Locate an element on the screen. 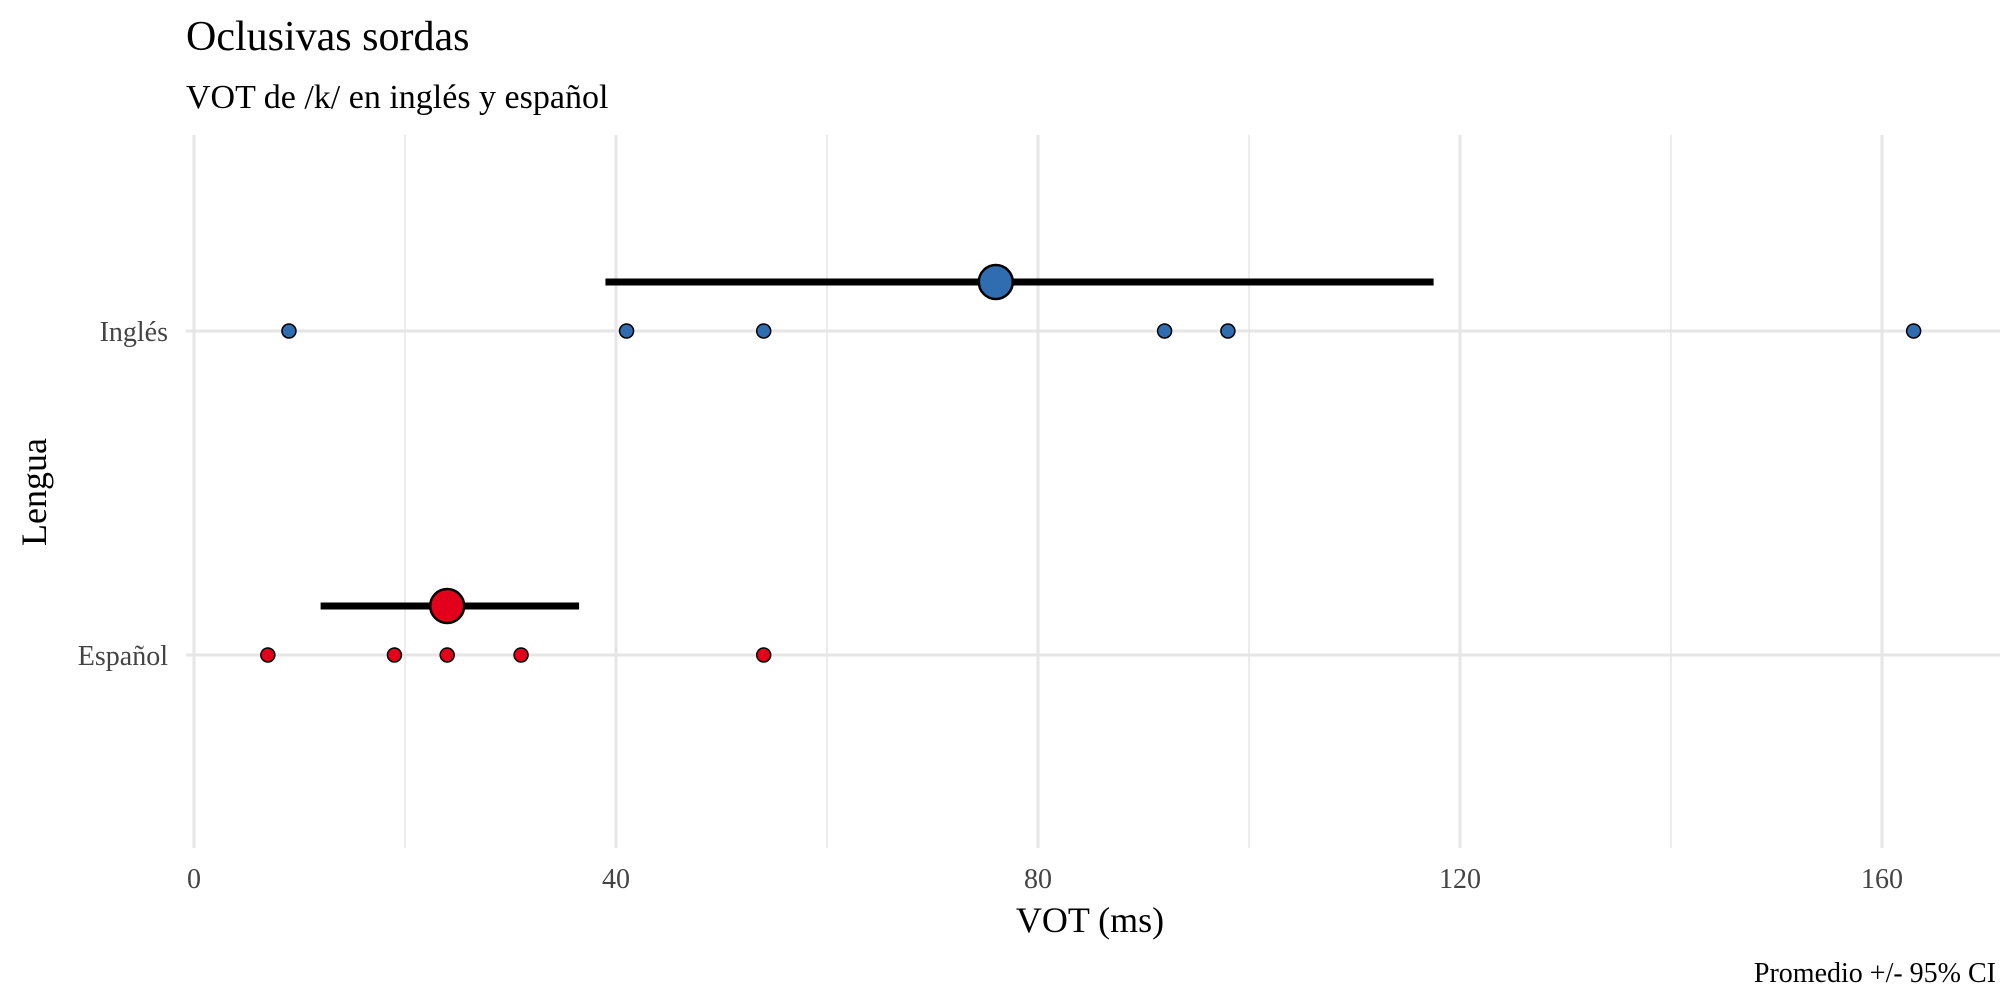 The height and width of the screenshot is (1008, 2016). x-tick-label: 160 is located at coordinates (1882, 879).